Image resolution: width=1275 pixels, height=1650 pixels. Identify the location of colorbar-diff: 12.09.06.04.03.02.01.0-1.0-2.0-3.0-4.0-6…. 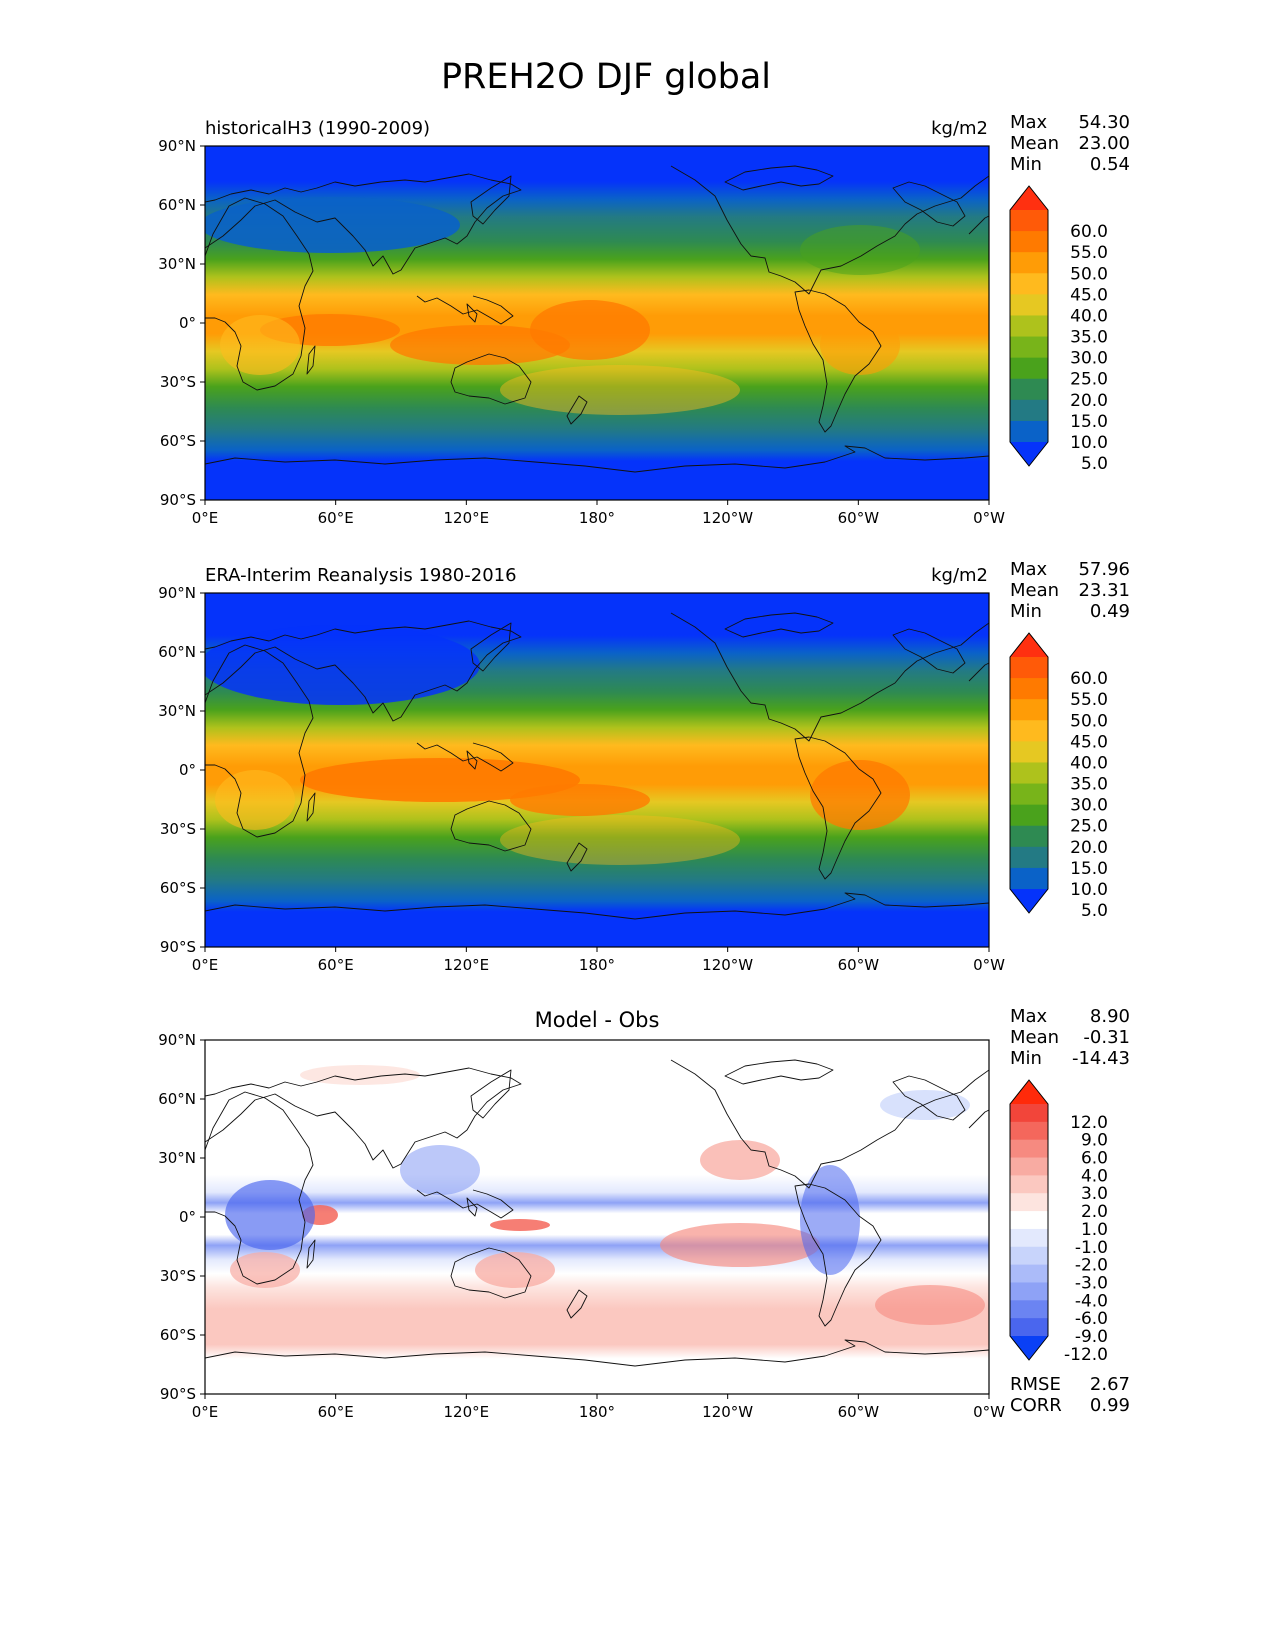
(1058, 1222).